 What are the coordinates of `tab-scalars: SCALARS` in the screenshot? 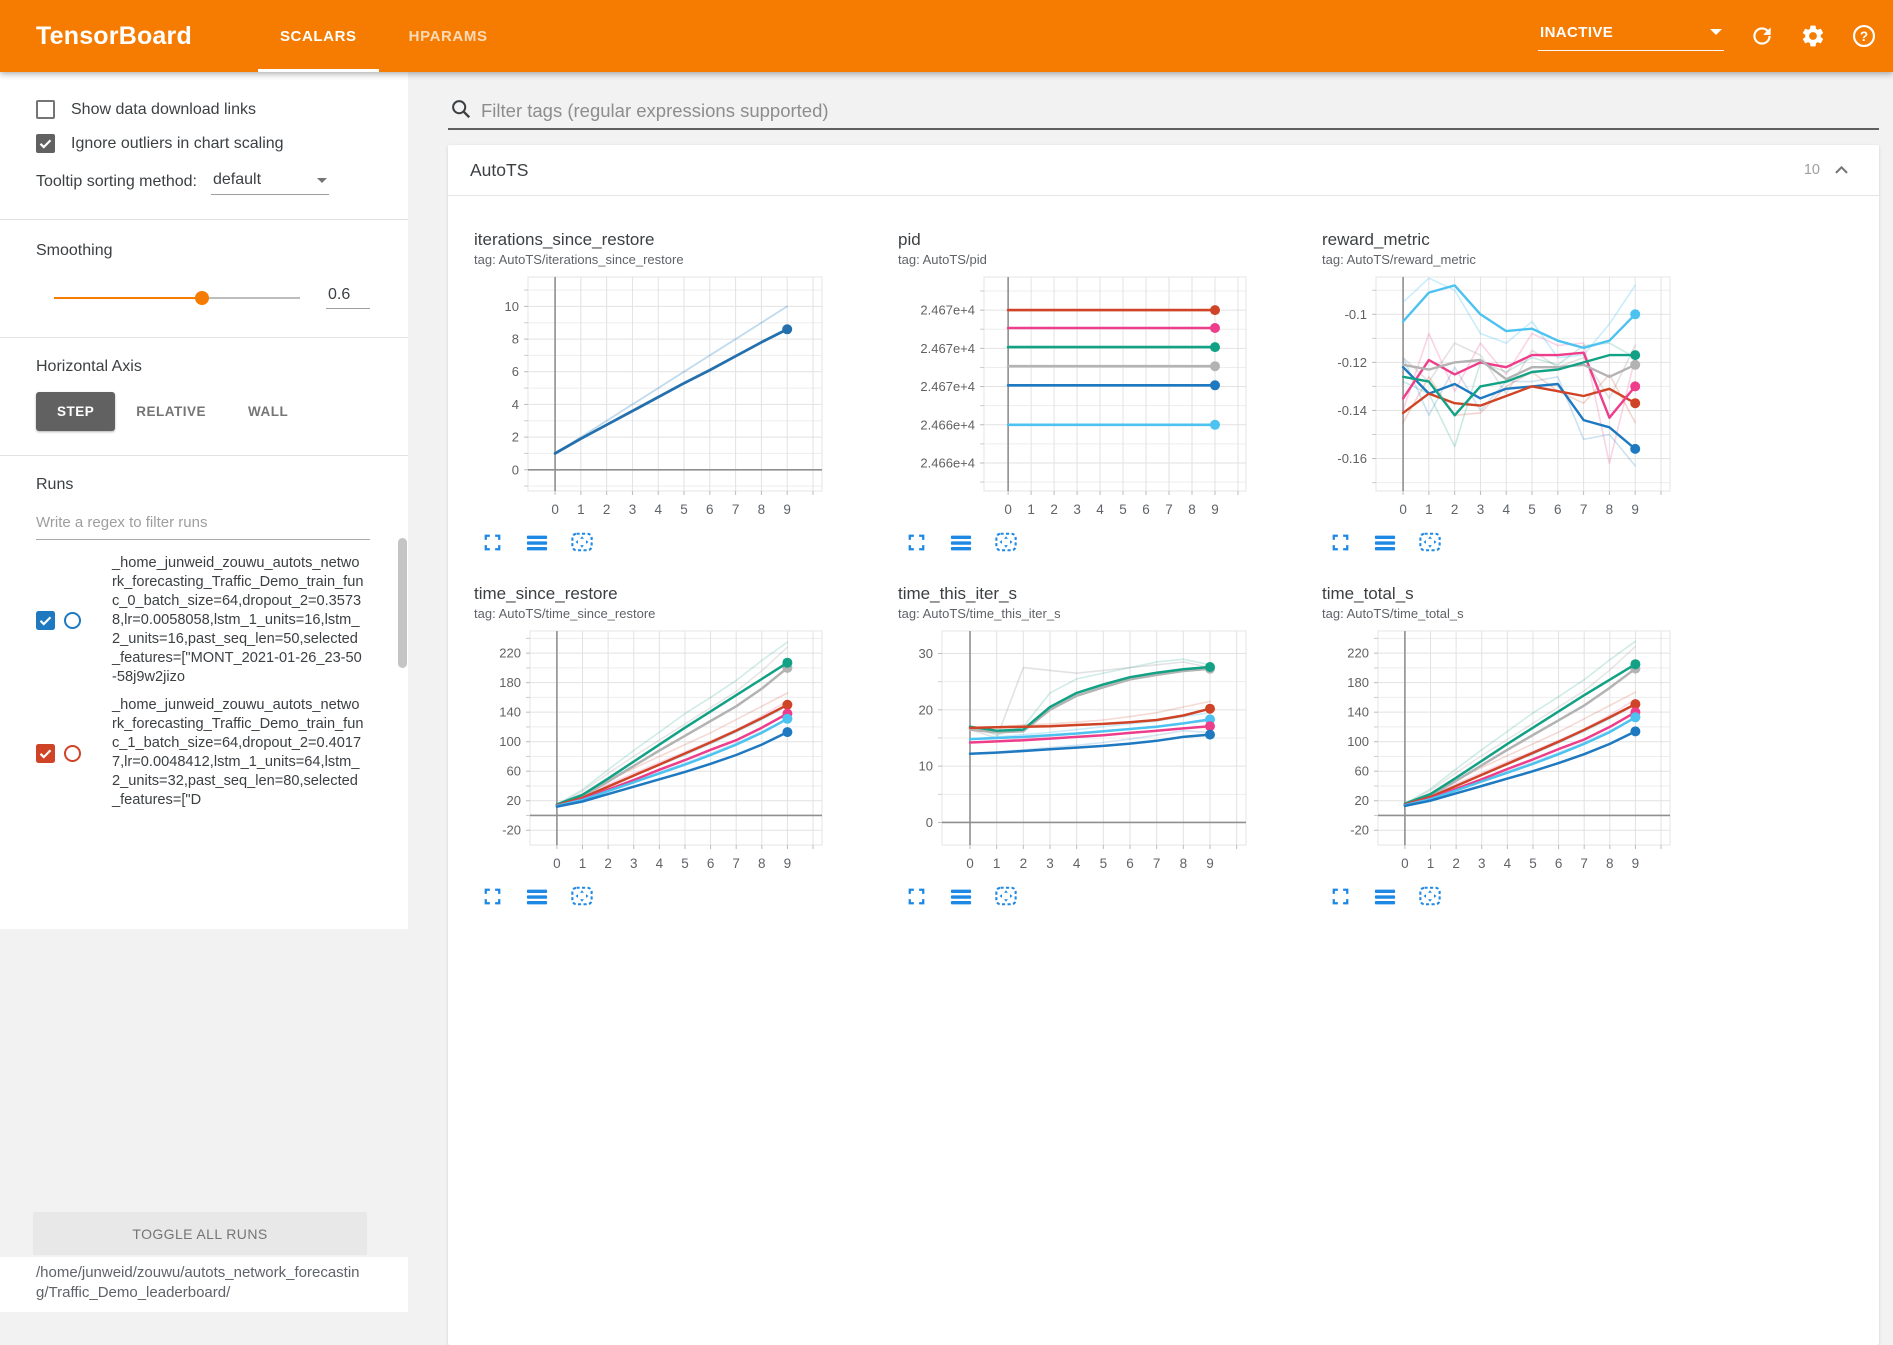 It's located at (318, 36).